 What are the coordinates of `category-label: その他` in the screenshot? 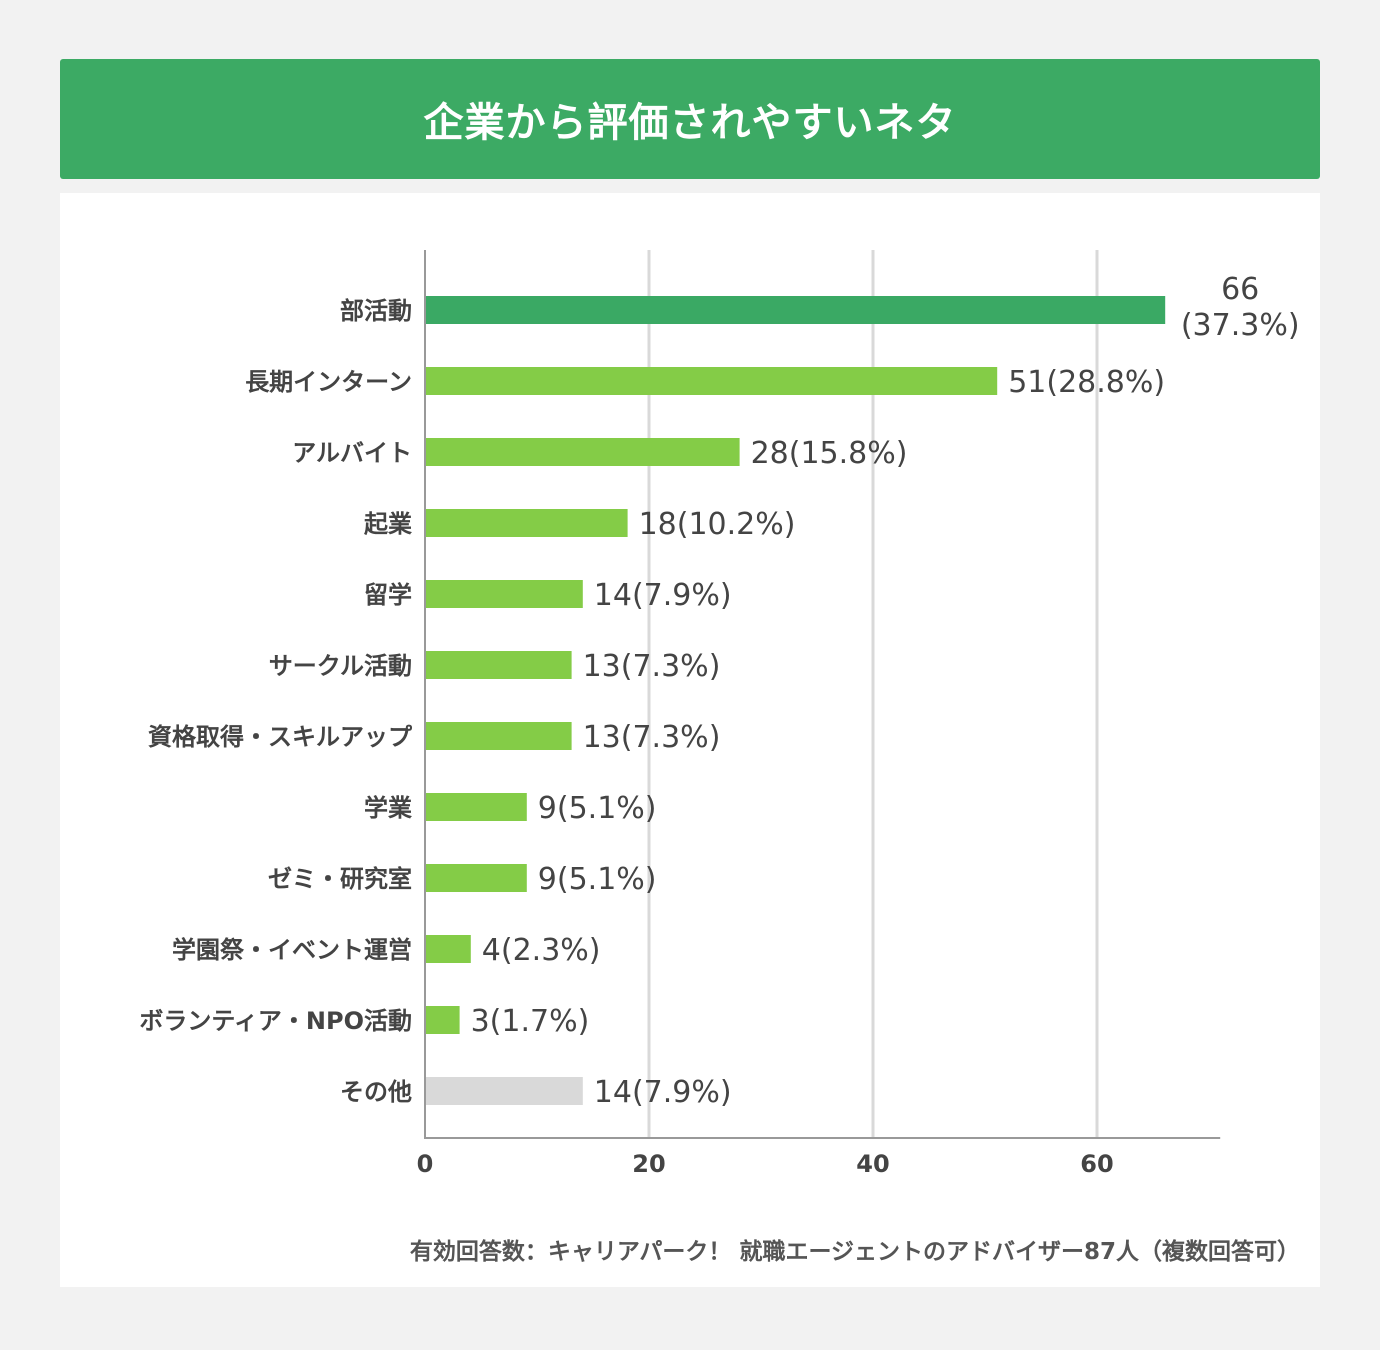 It's located at (376, 1092).